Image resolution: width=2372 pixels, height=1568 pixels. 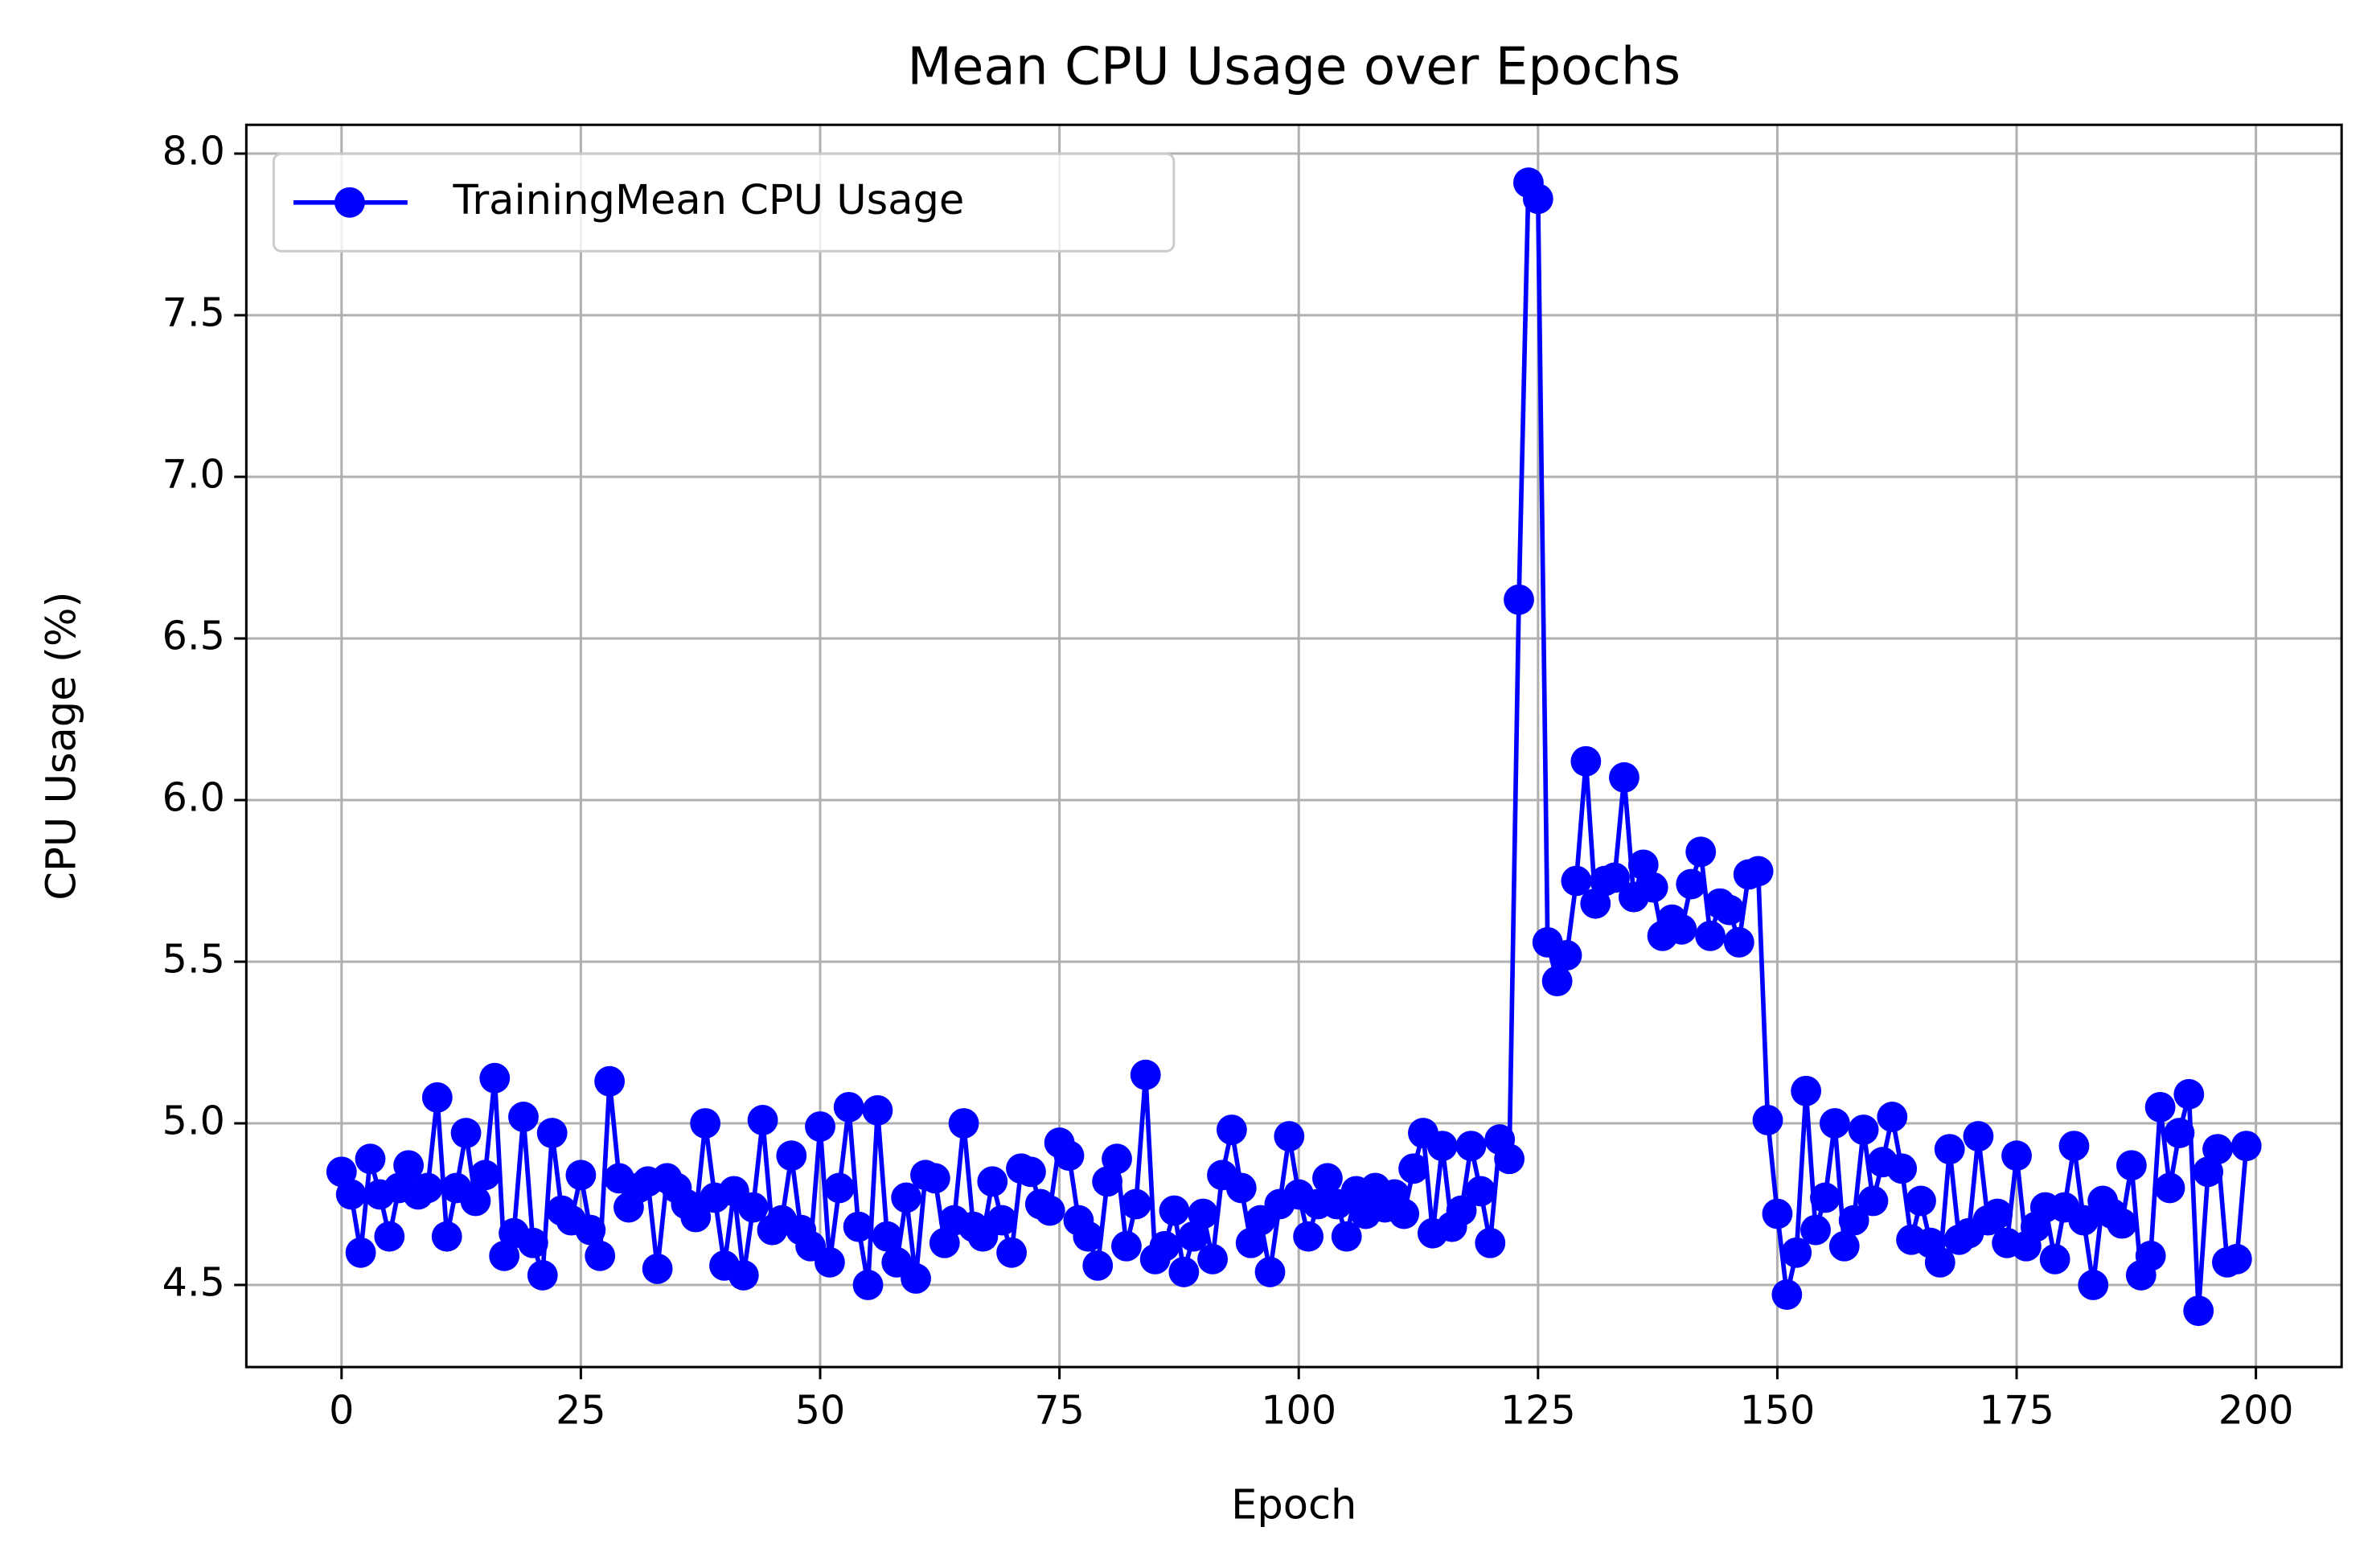 I want to click on y-tick-label: 6.0, so click(x=193, y=797).